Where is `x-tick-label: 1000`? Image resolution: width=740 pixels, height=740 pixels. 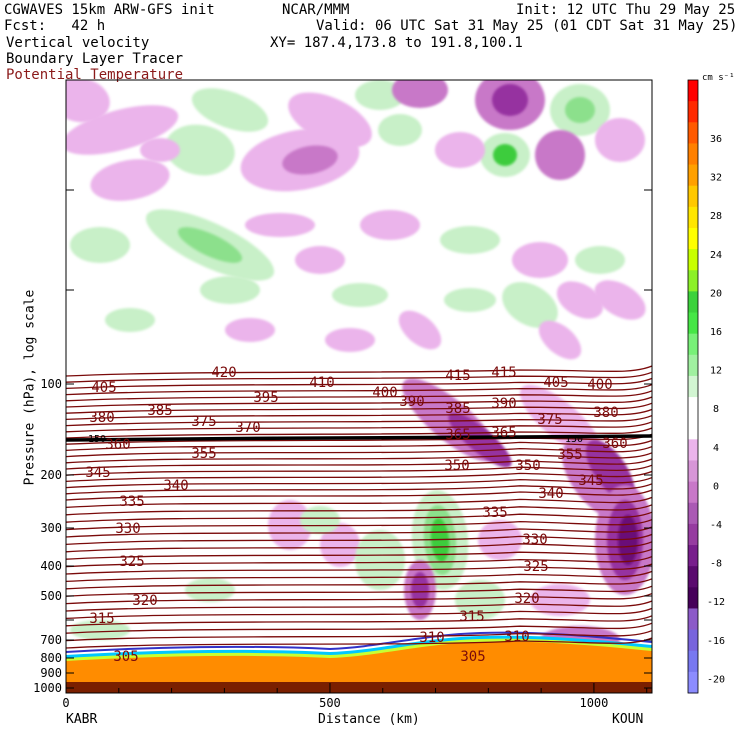
x-tick-label: 1000 is located at coordinates (593, 703).